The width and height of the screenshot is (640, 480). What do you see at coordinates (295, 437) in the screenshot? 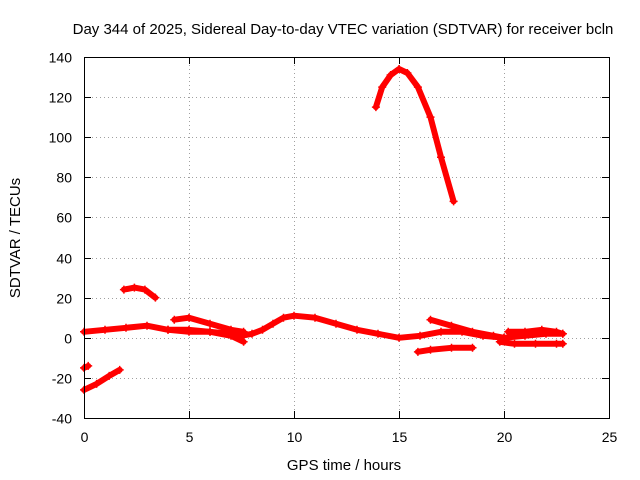
I see `x-tick-label: 10` at bounding box center [295, 437].